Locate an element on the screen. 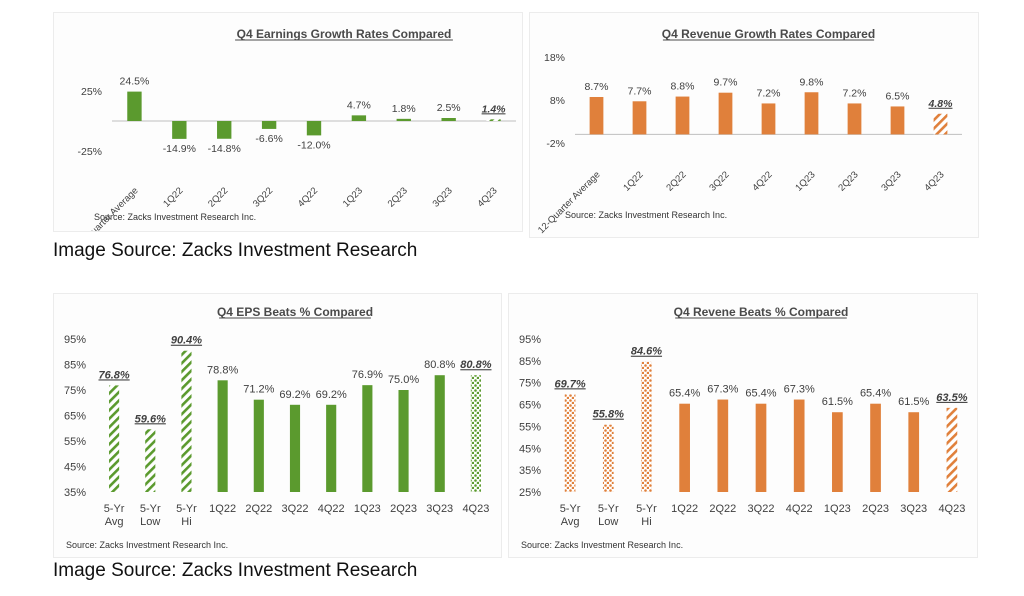 The height and width of the screenshot is (596, 1024). chart-title: Q4 EPS Beats % Compared is located at coordinates (295, 312).